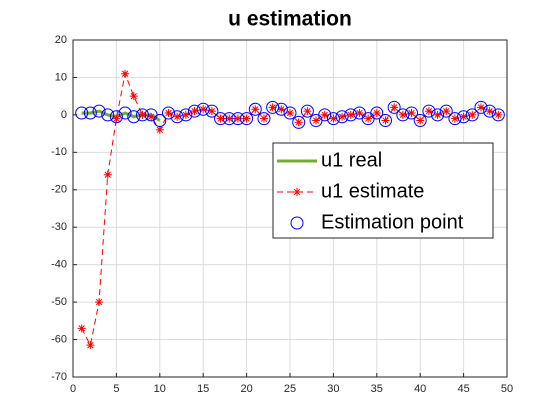 The height and width of the screenshot is (420, 560). Describe the element at coordinates (59, 152) in the screenshot. I see `y-tick-label: -10` at that location.